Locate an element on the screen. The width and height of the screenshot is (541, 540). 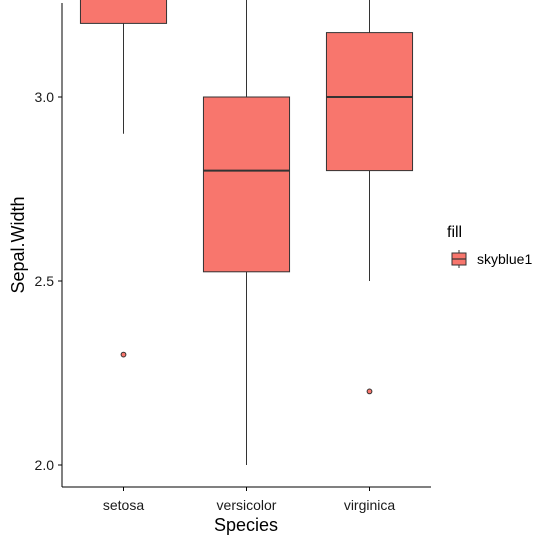
y-tick-label: 3.0 is located at coordinates (45, 97).